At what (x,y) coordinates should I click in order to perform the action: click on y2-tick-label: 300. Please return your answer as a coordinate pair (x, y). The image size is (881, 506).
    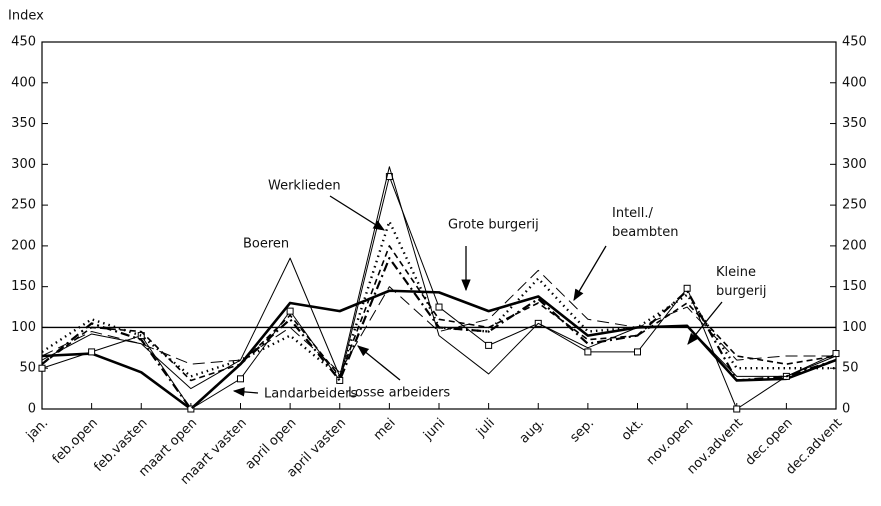
    Looking at the image, I should click on (854, 164).